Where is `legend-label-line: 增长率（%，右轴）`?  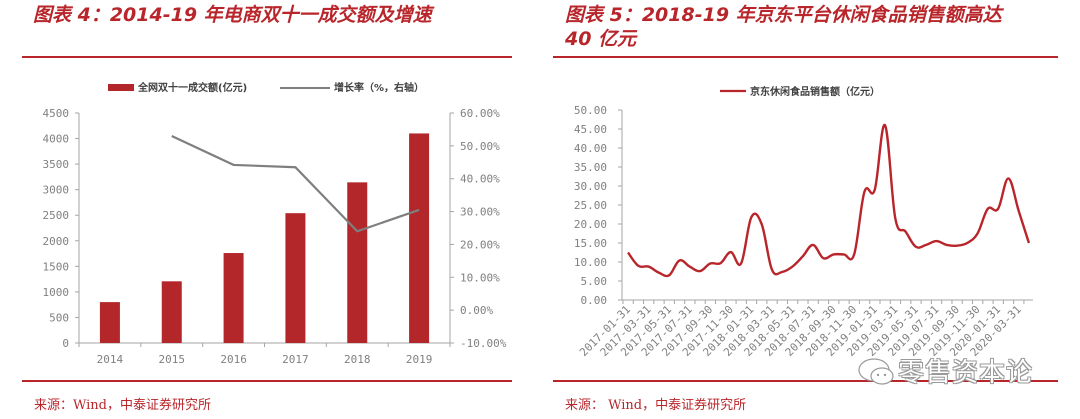
legend-label-line: 增长率（%，右轴） is located at coordinates (379, 87).